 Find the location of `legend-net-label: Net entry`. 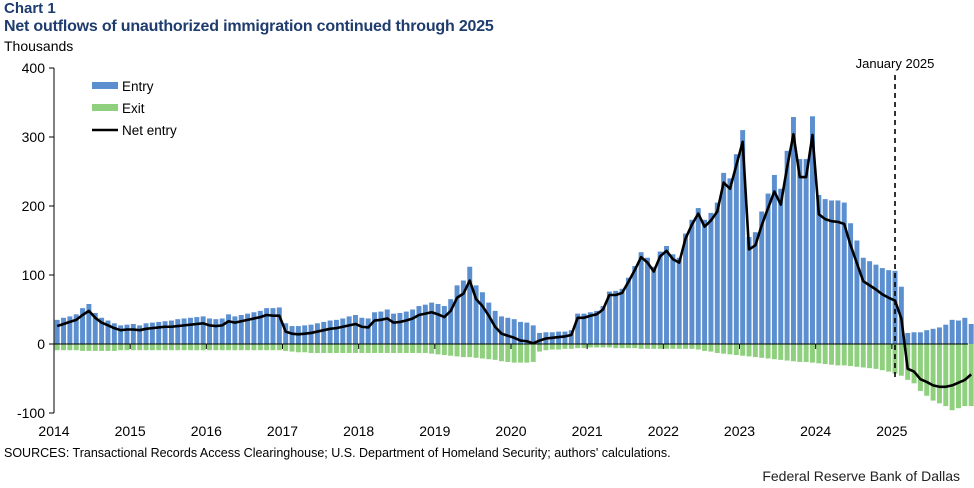

legend-net-label: Net entry is located at coordinates (149, 130).